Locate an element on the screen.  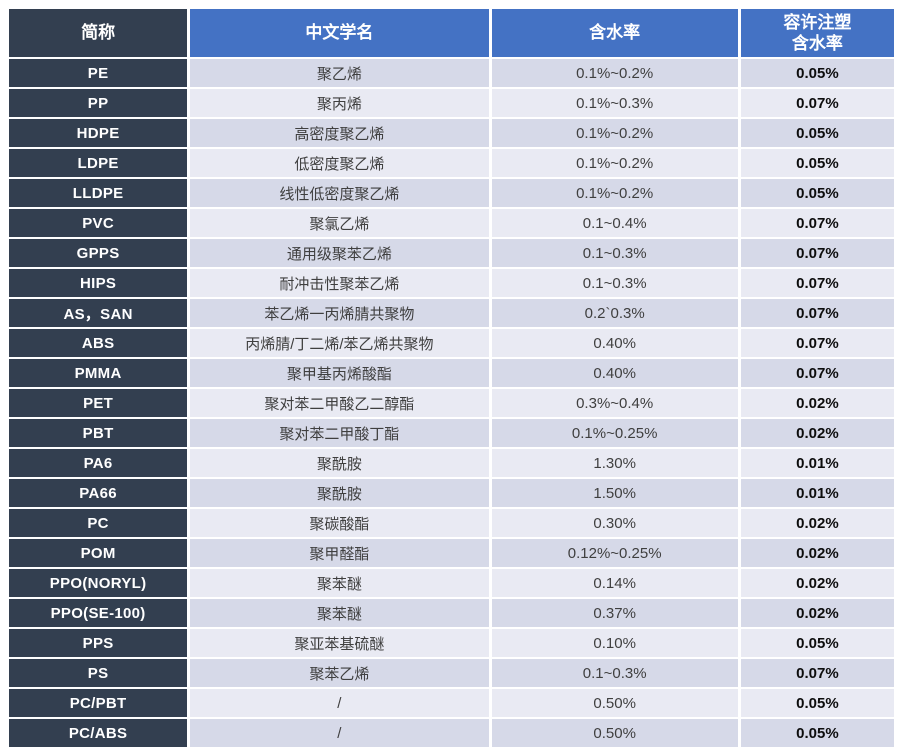
moisture-cell: 0.12%~0.25% is located at coordinates (614, 553).